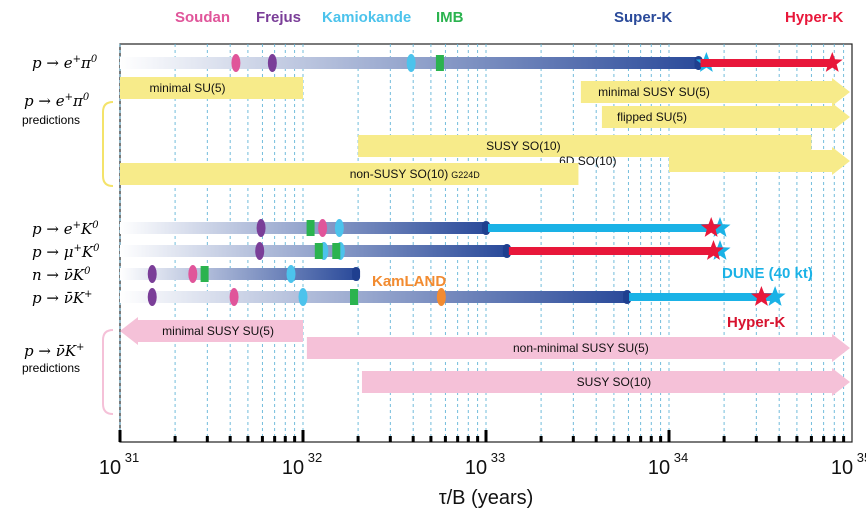  What do you see at coordinates (108, 372) in the screenshot?
I see `brace-lower` at bounding box center [108, 372].